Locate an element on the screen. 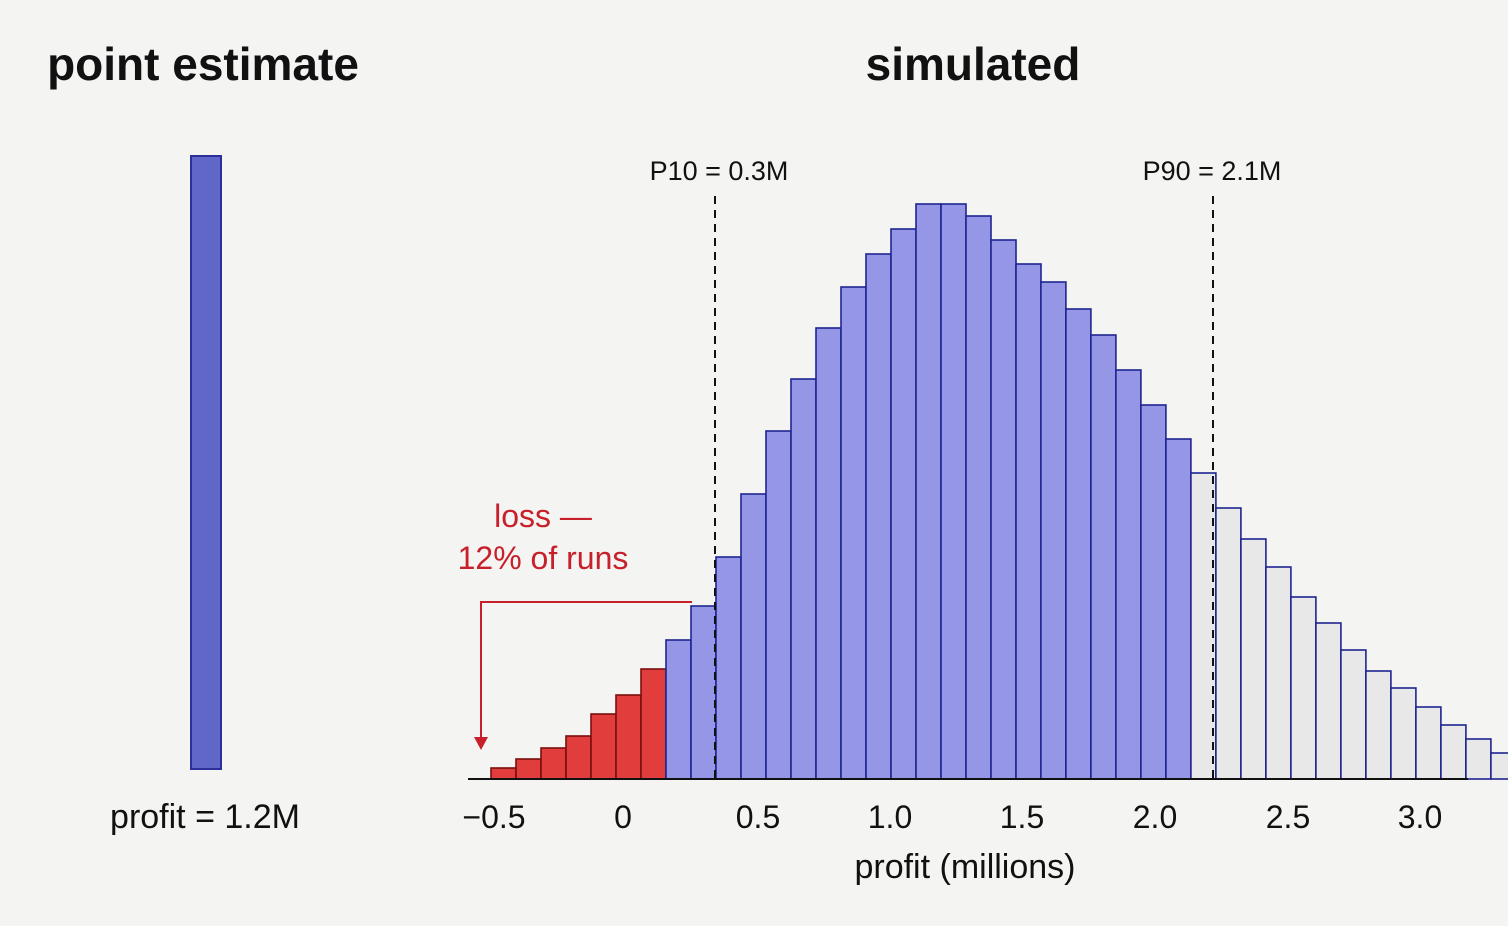 Image resolution: width=1508 pixels, height=926 pixels. p10-label: P10 = 0.3M is located at coordinates (719, 171).